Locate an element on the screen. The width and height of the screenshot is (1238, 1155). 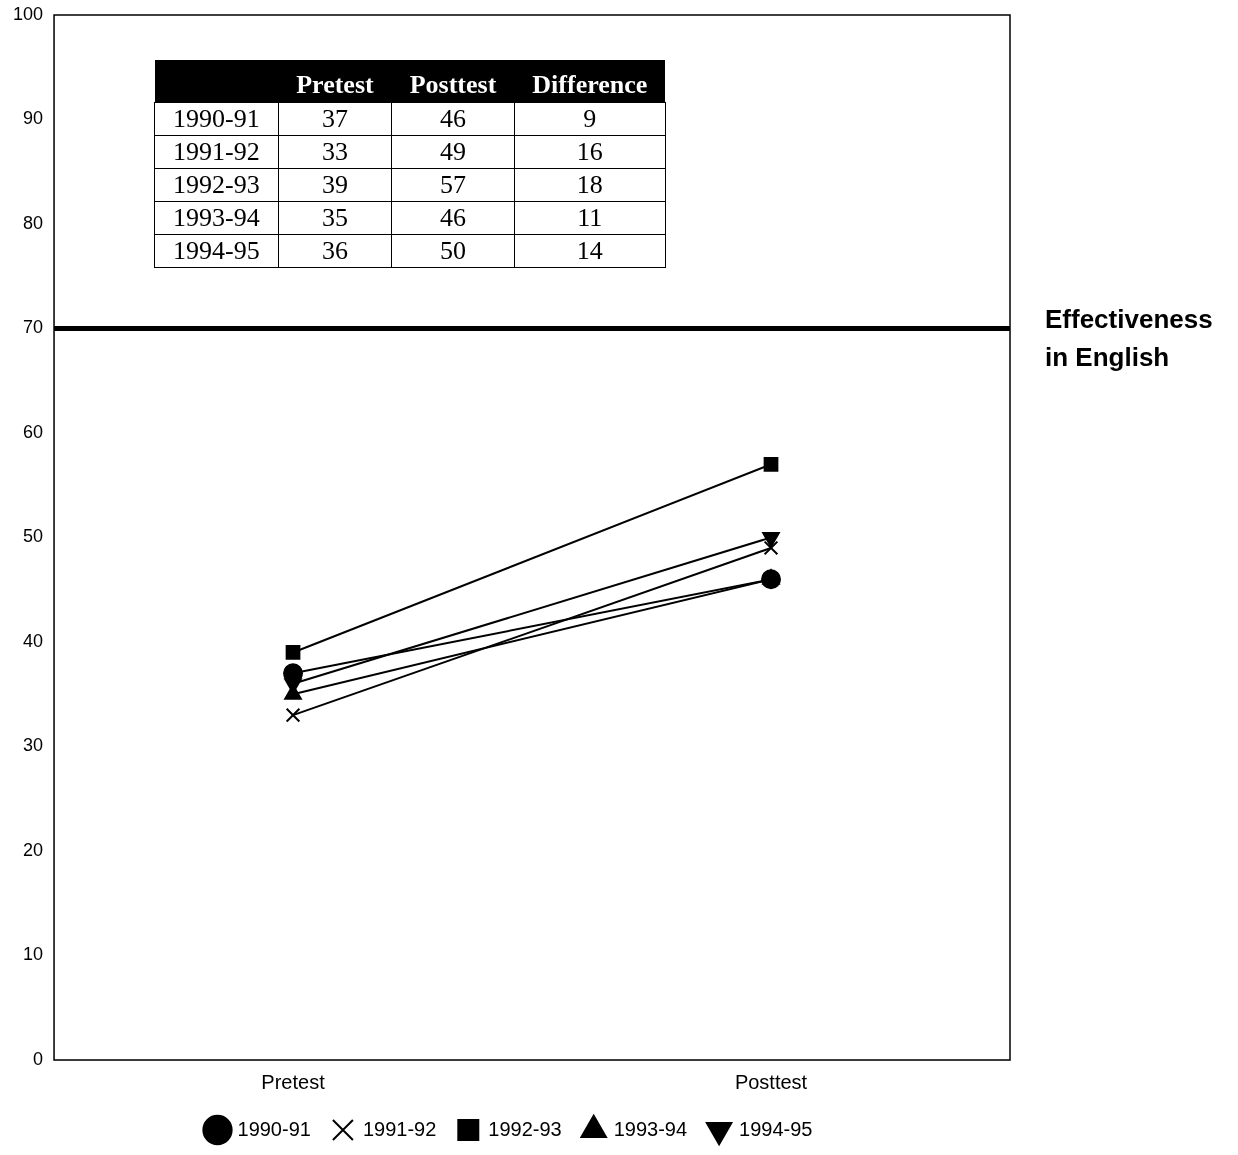
y-tick-label: 70 is located at coordinates (33, 327).